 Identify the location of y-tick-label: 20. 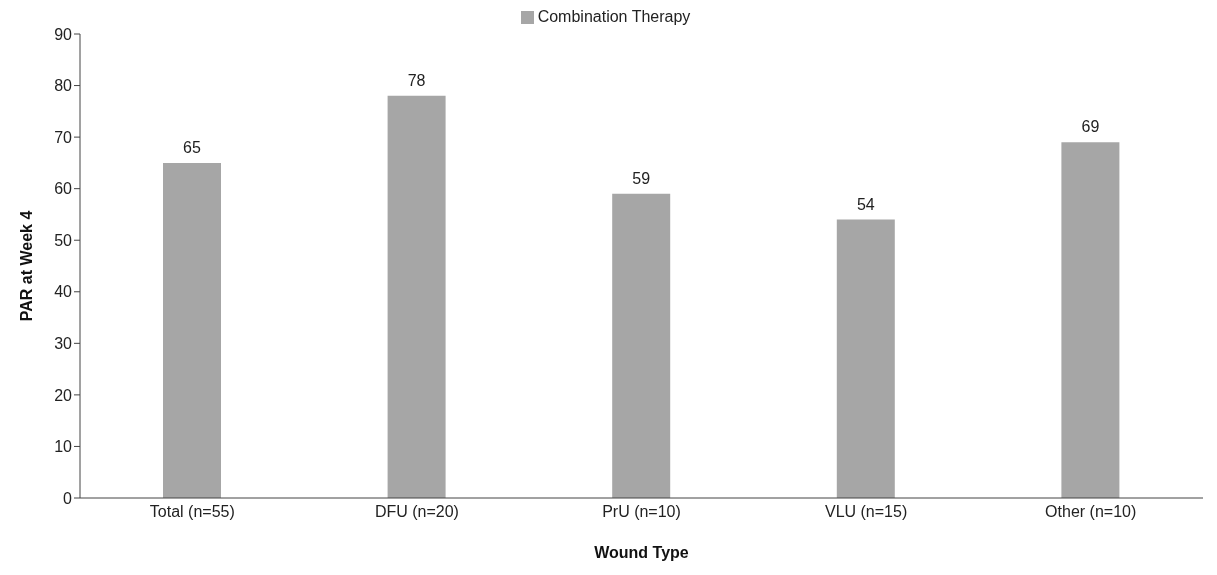
(63, 395).